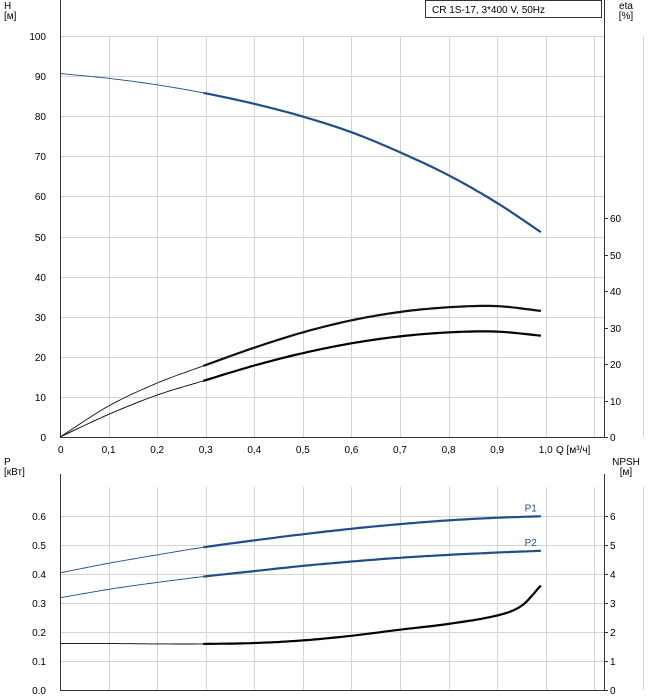 The width and height of the screenshot is (658, 700). Describe the element at coordinates (157, 450) in the screenshot. I see `x-tick-label: 0,2` at that location.